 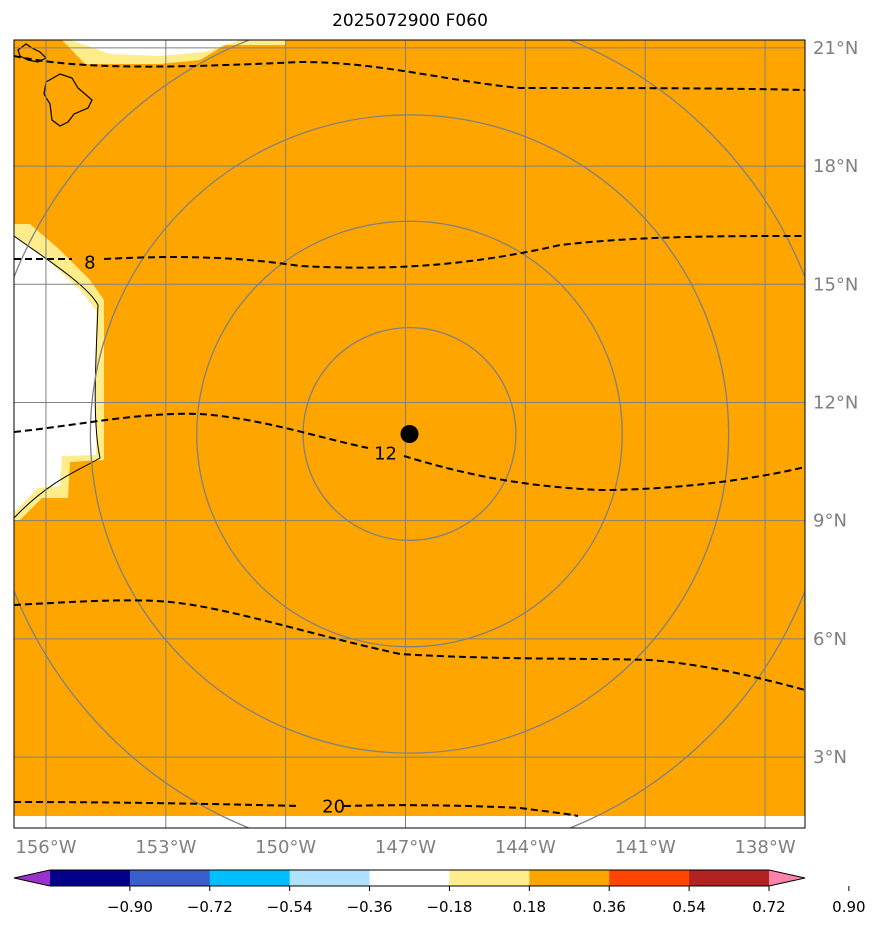 What do you see at coordinates (787, 878) in the screenshot?
I see `colorbar-extend-high` at bounding box center [787, 878].